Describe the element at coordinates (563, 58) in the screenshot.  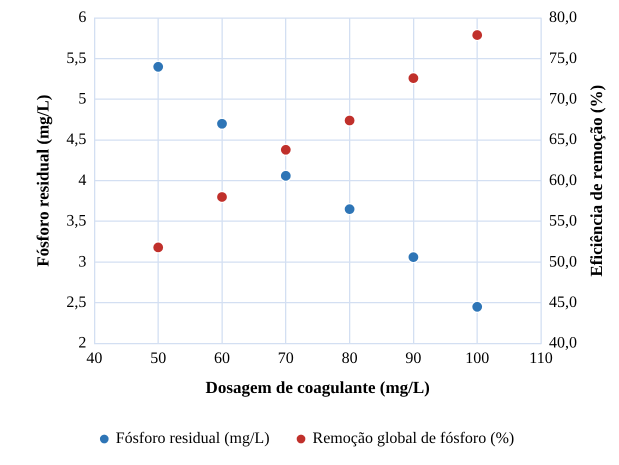
I see `y2-tick-label: 75,0` at that location.